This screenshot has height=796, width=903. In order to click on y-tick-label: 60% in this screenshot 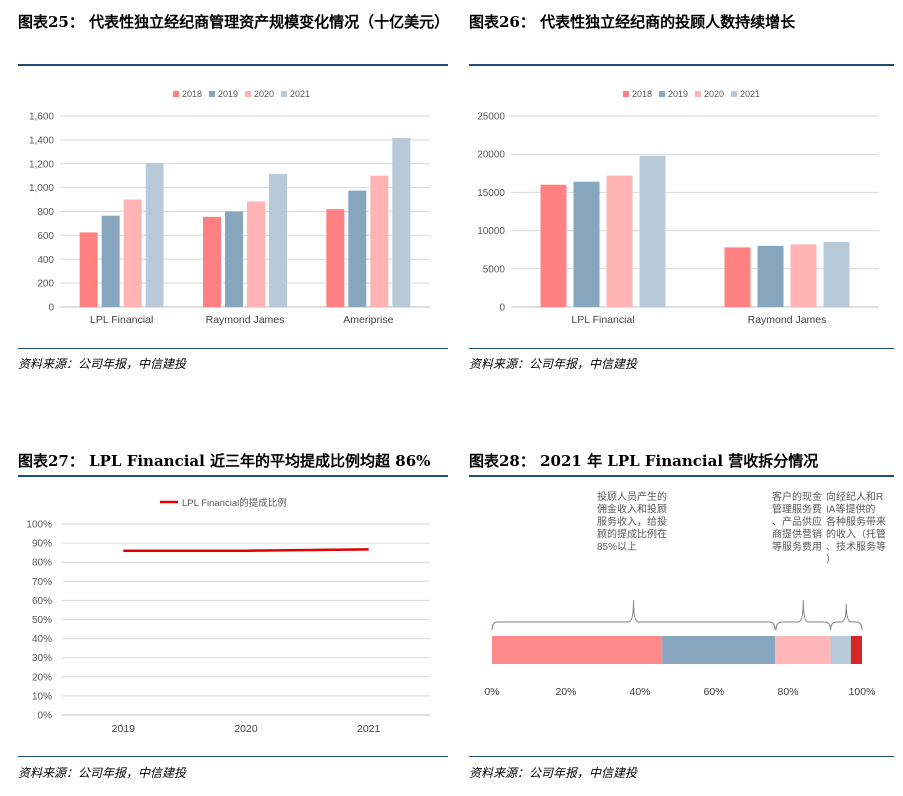, I will do `click(42, 601)`.